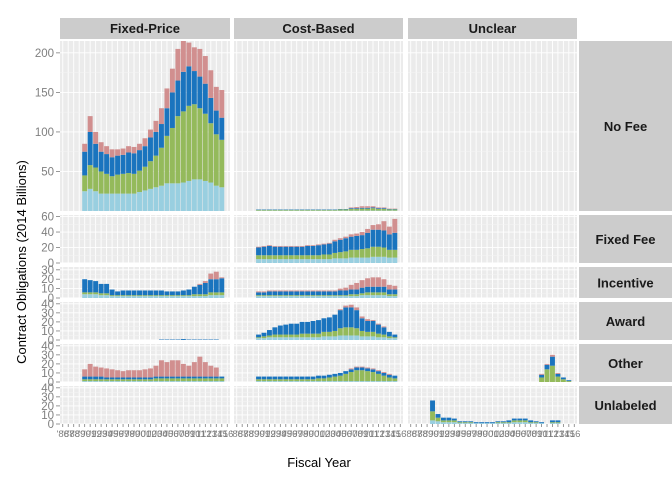 The height and width of the screenshot is (480, 672). What do you see at coordinates (189, 434) in the screenshot?
I see `x-tick-label: '09` at bounding box center [189, 434].